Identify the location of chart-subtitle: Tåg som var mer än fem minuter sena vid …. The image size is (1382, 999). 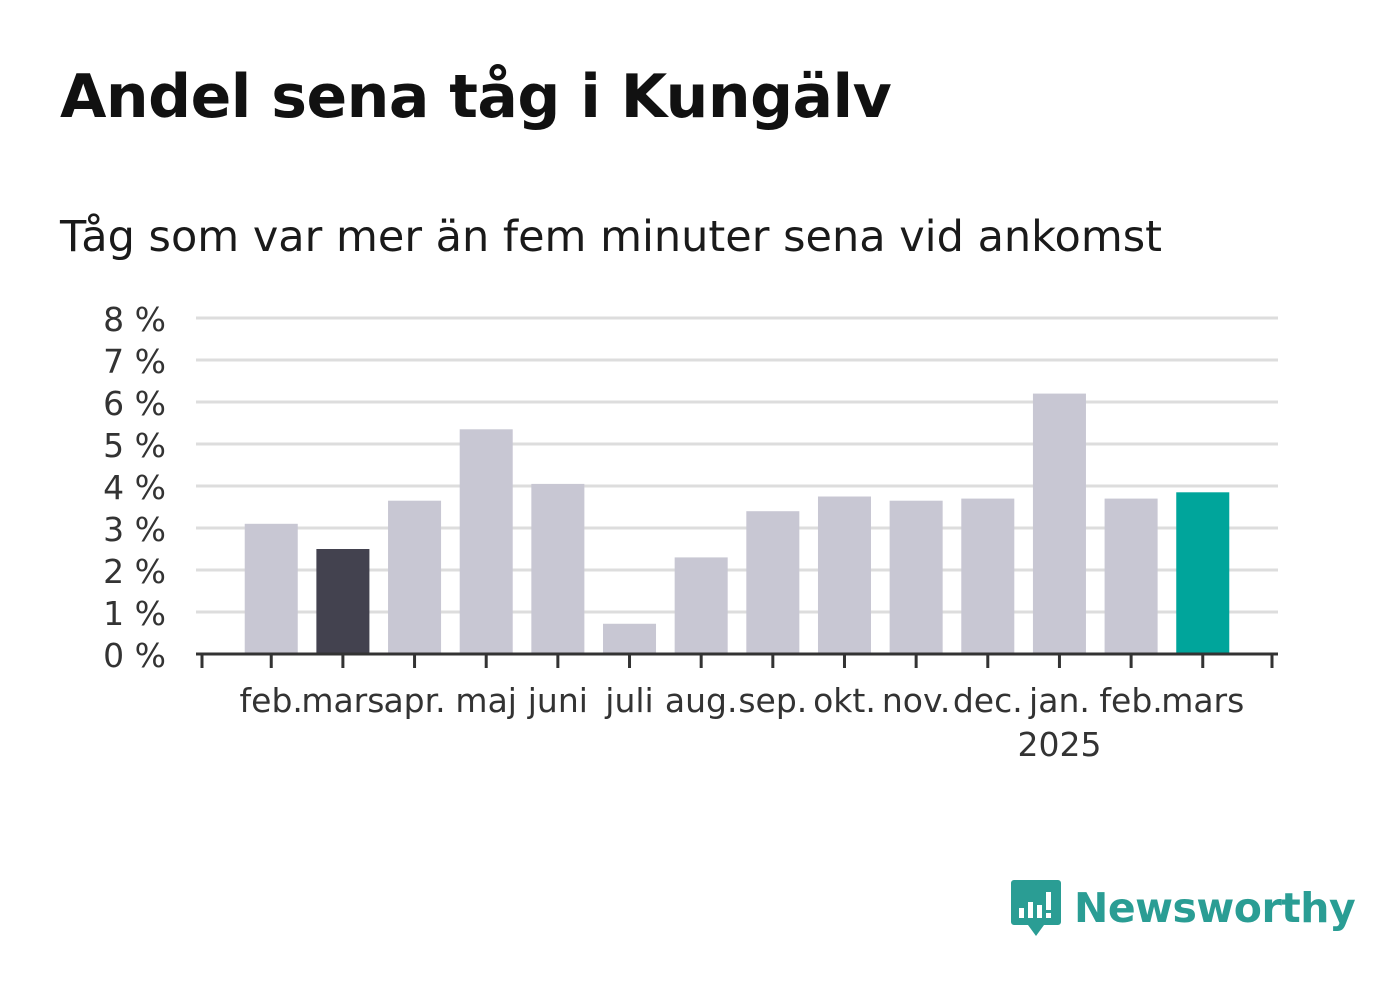
(611, 237).